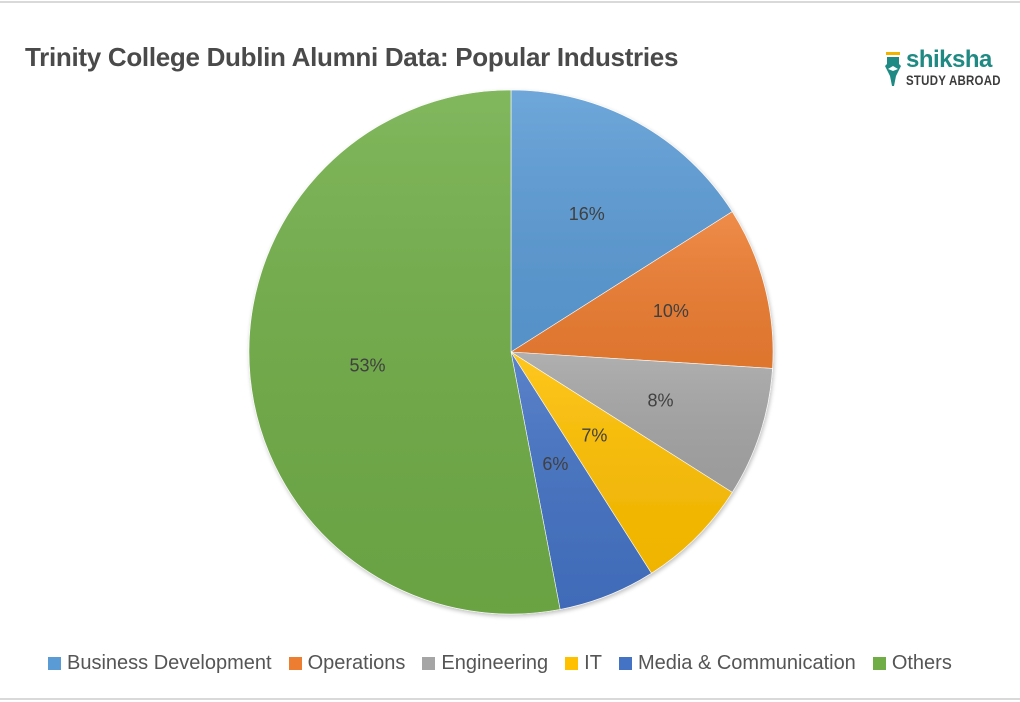  What do you see at coordinates (594, 435) in the screenshot?
I see `data-label: 7%` at bounding box center [594, 435].